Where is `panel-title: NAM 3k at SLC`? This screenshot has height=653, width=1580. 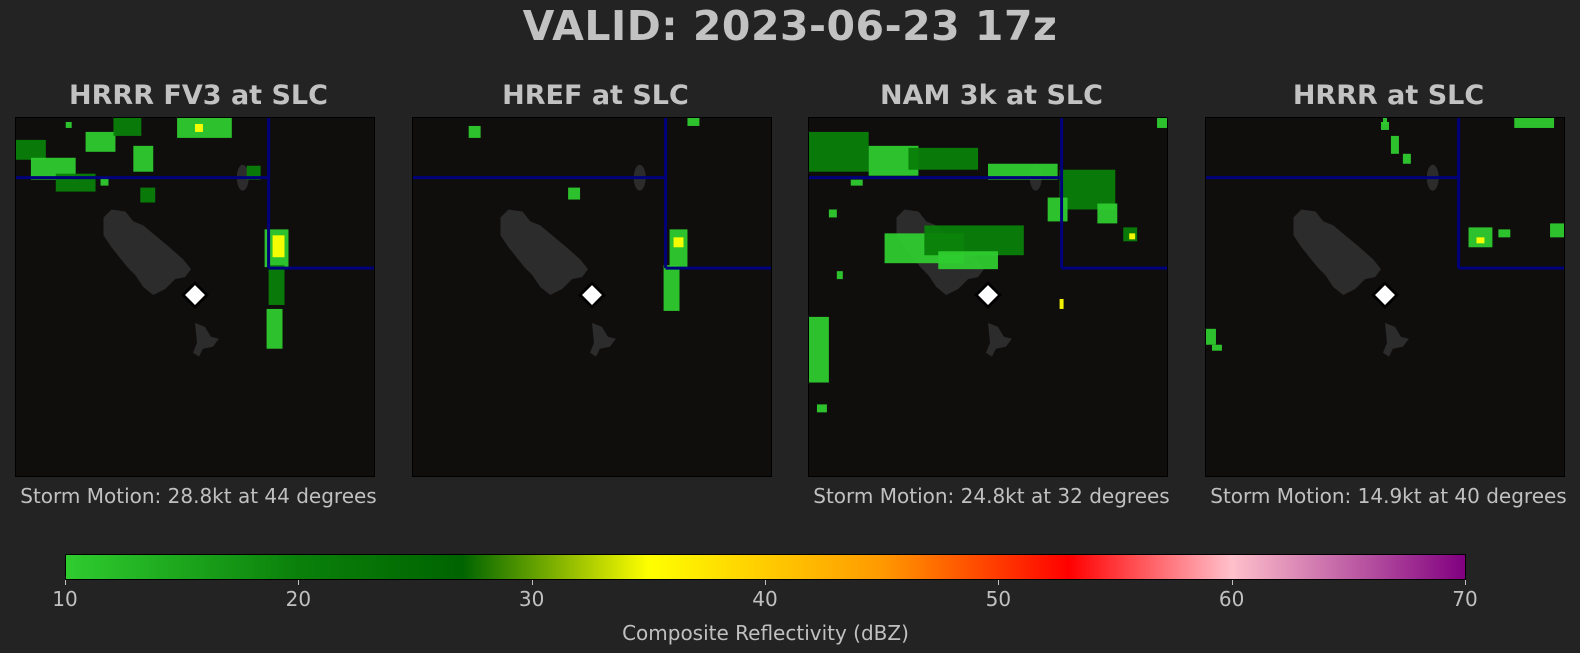 panel-title: NAM 3k at SLC is located at coordinates (991, 95).